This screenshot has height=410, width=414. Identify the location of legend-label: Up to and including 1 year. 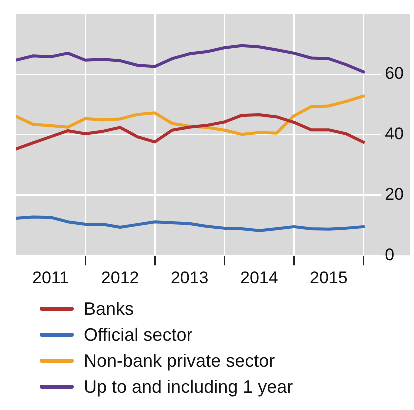
(189, 387).